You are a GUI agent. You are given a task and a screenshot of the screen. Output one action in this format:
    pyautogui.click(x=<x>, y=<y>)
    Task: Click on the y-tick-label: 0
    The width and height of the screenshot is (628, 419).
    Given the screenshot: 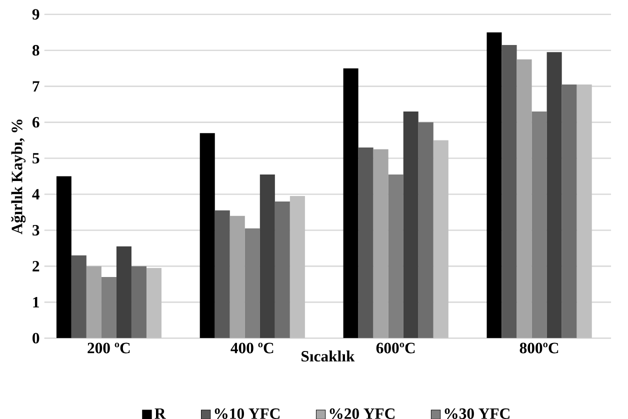 What is the action you would take?
    pyautogui.click(x=36, y=338)
    